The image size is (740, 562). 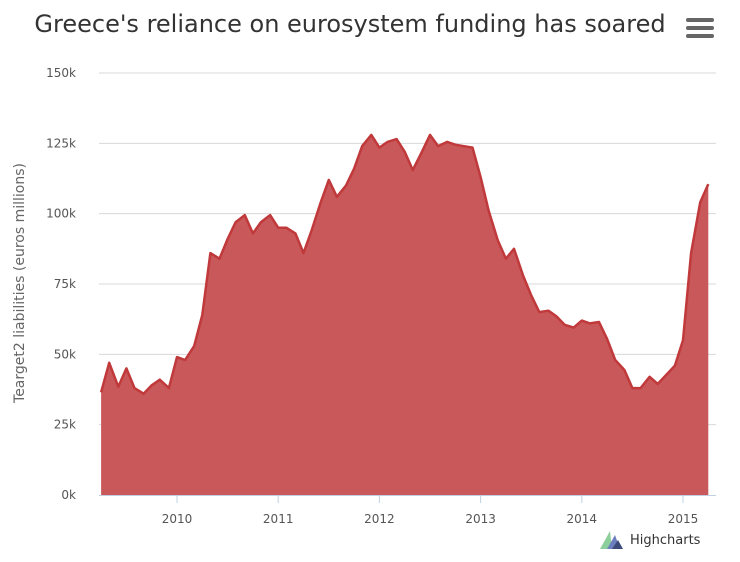 I want to click on x-tick-label: 2014, so click(x=582, y=519).